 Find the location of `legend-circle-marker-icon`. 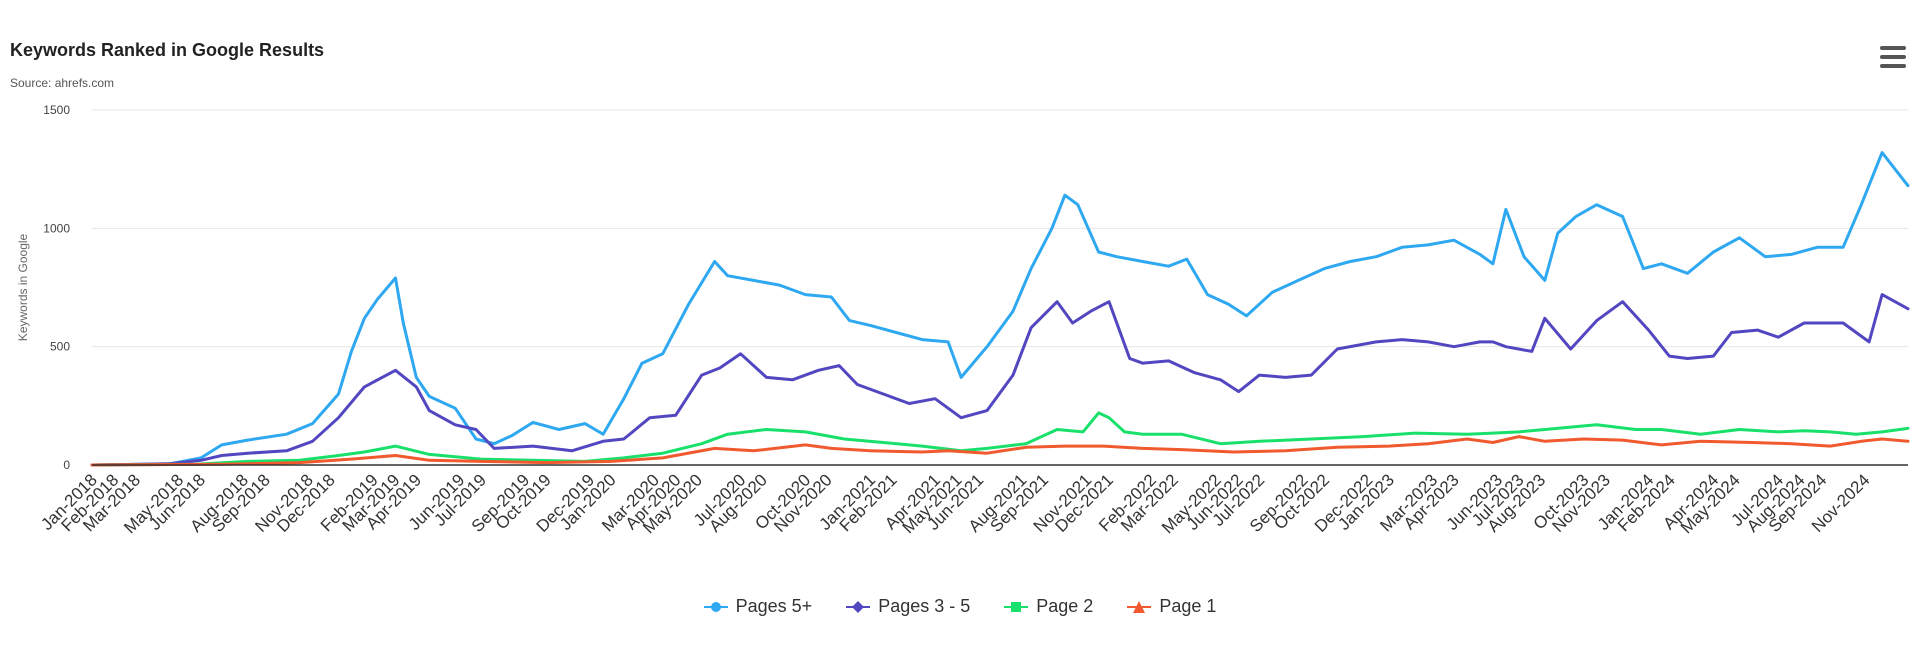

legend-circle-marker-icon is located at coordinates (715, 606).